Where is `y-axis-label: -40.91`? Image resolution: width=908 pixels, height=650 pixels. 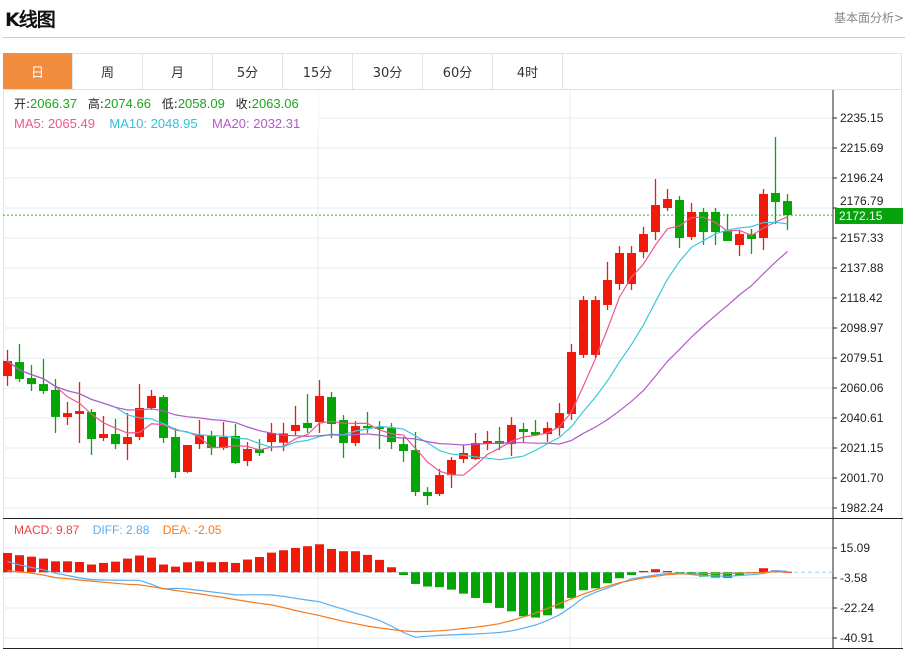
y-axis-label: -40.91 is located at coordinates (857, 638).